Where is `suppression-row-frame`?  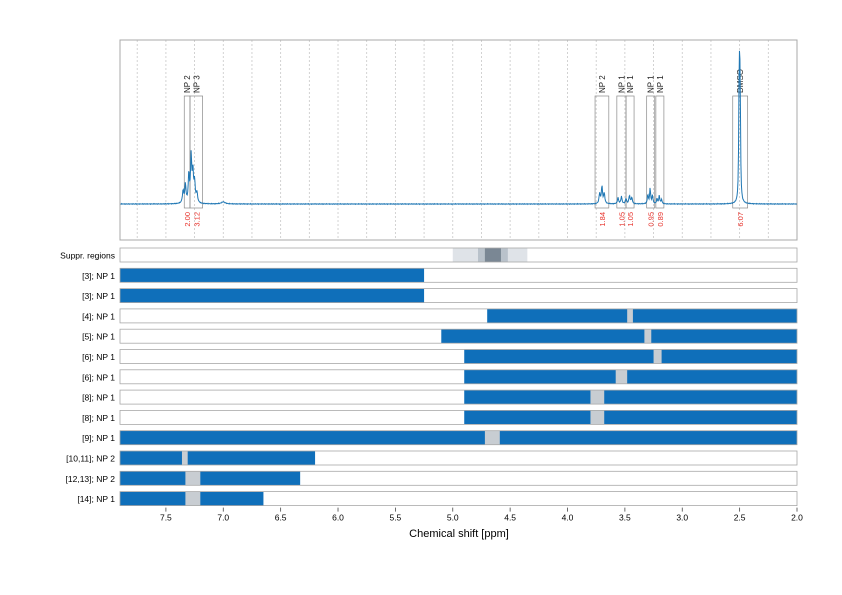 suppression-row-frame is located at coordinates (458, 255).